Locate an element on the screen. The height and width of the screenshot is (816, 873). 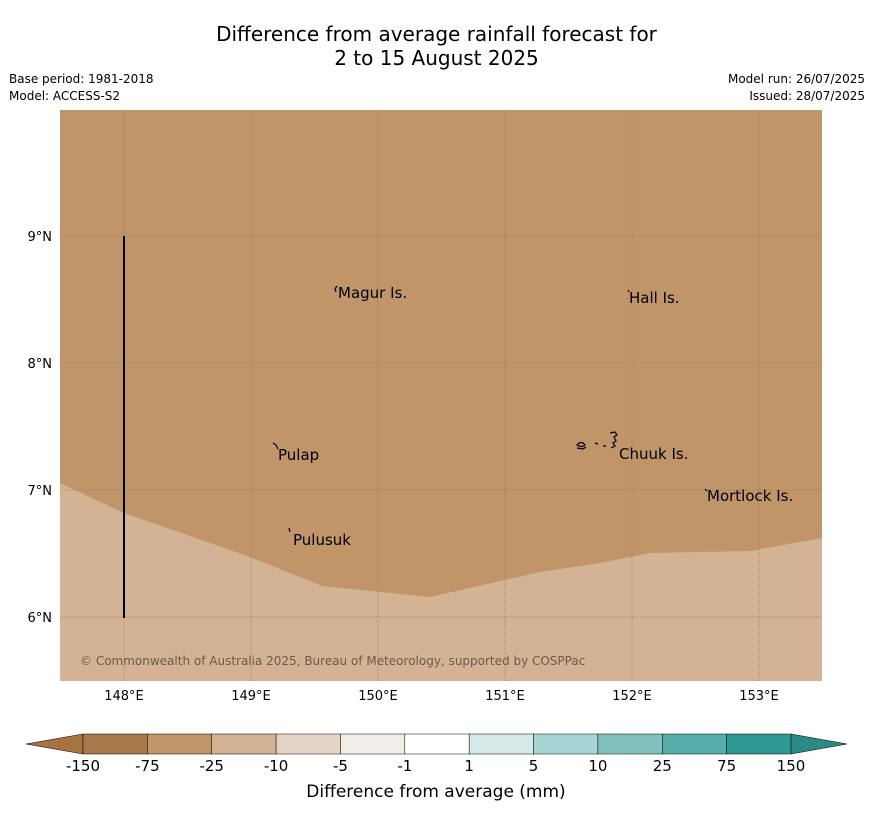
colorbar: -150 -75 -25 -10 -5 -1 1 5 10 25 75 150 is located at coordinates (436, 754).